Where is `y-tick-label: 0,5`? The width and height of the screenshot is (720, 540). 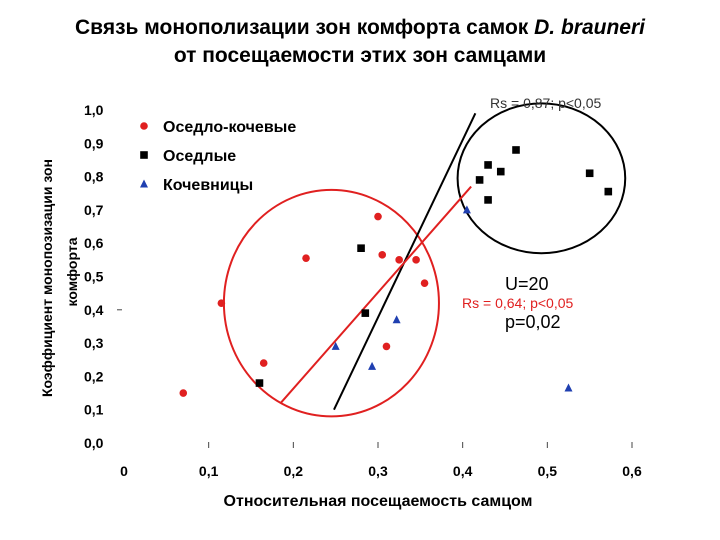 y-tick-label: 0,5 is located at coordinates (94, 277).